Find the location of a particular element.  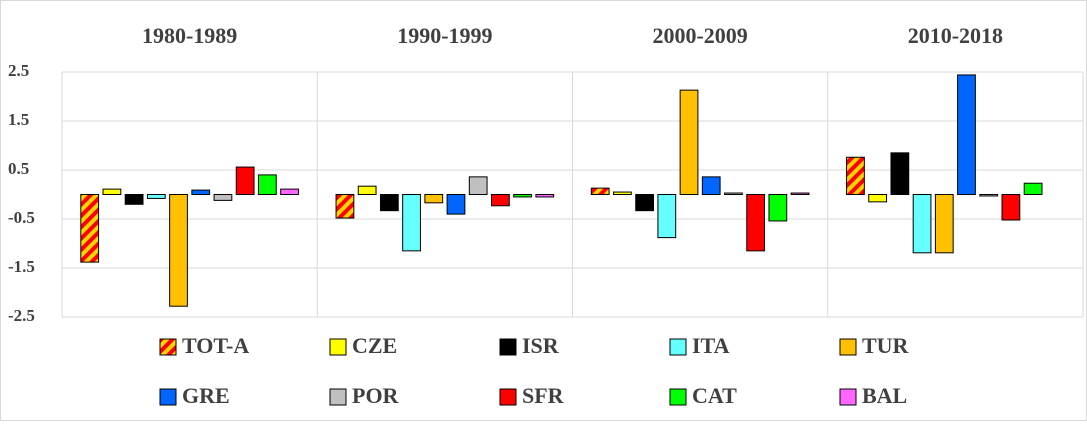

y-tick-label: -0.5 is located at coordinates (21, 217).